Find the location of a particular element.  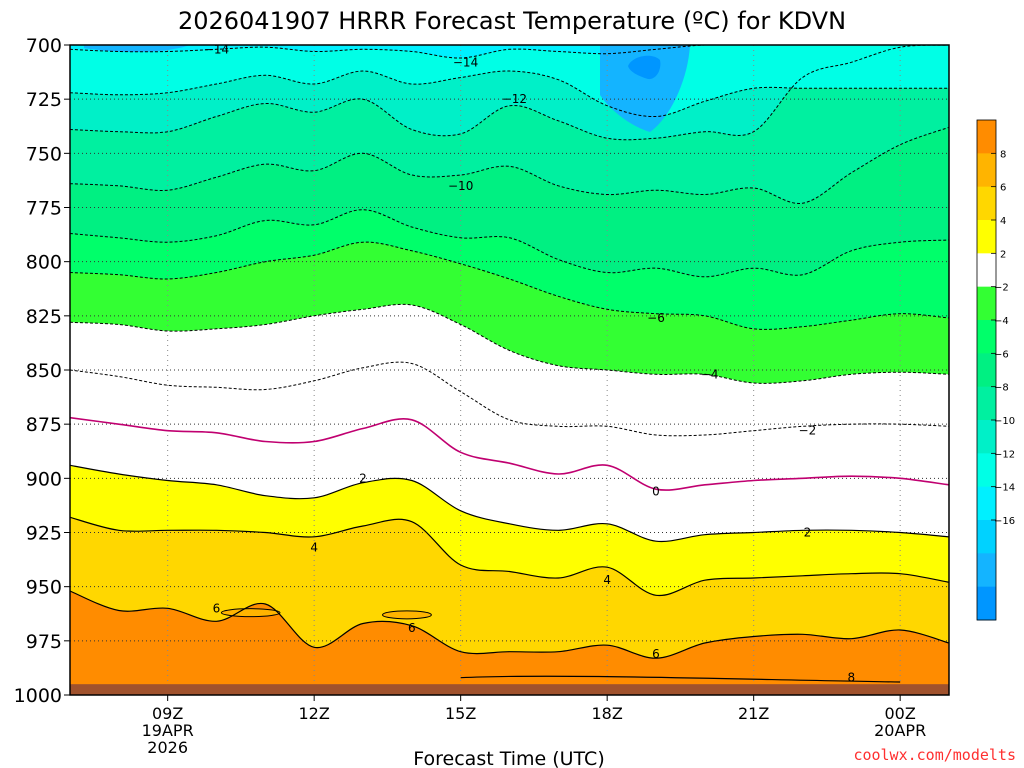

contour-label-6: −2 is located at coordinates (808, 431).